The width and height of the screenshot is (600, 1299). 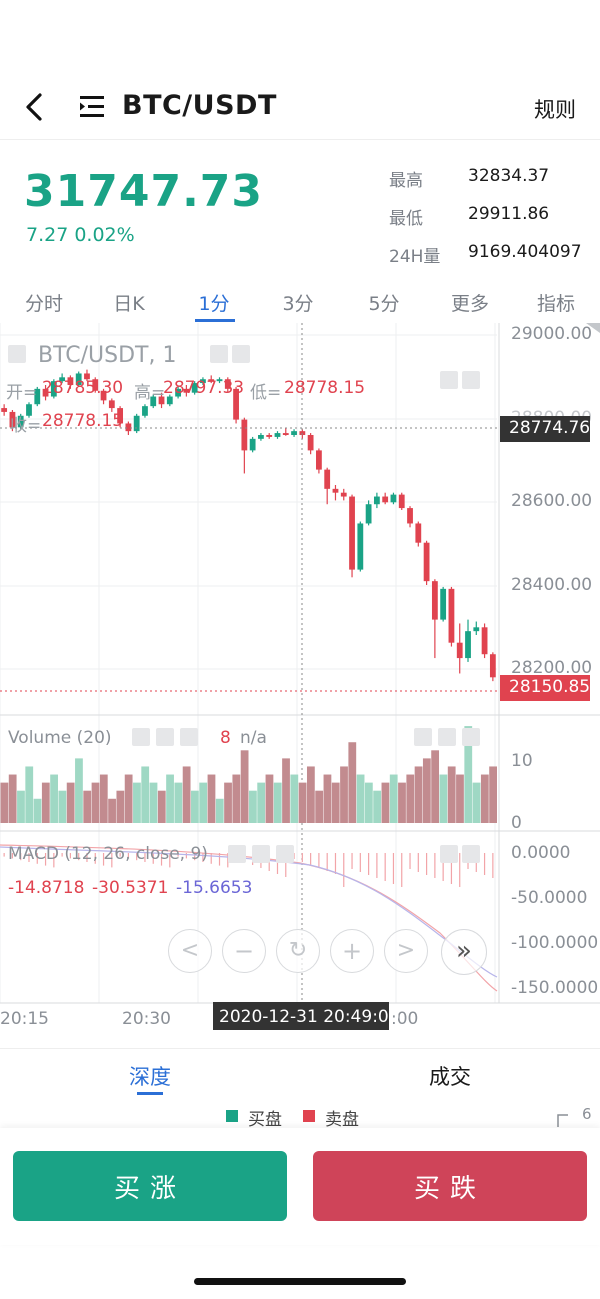 I want to click on buy-down-button: 买跌, so click(x=450, y=1186).